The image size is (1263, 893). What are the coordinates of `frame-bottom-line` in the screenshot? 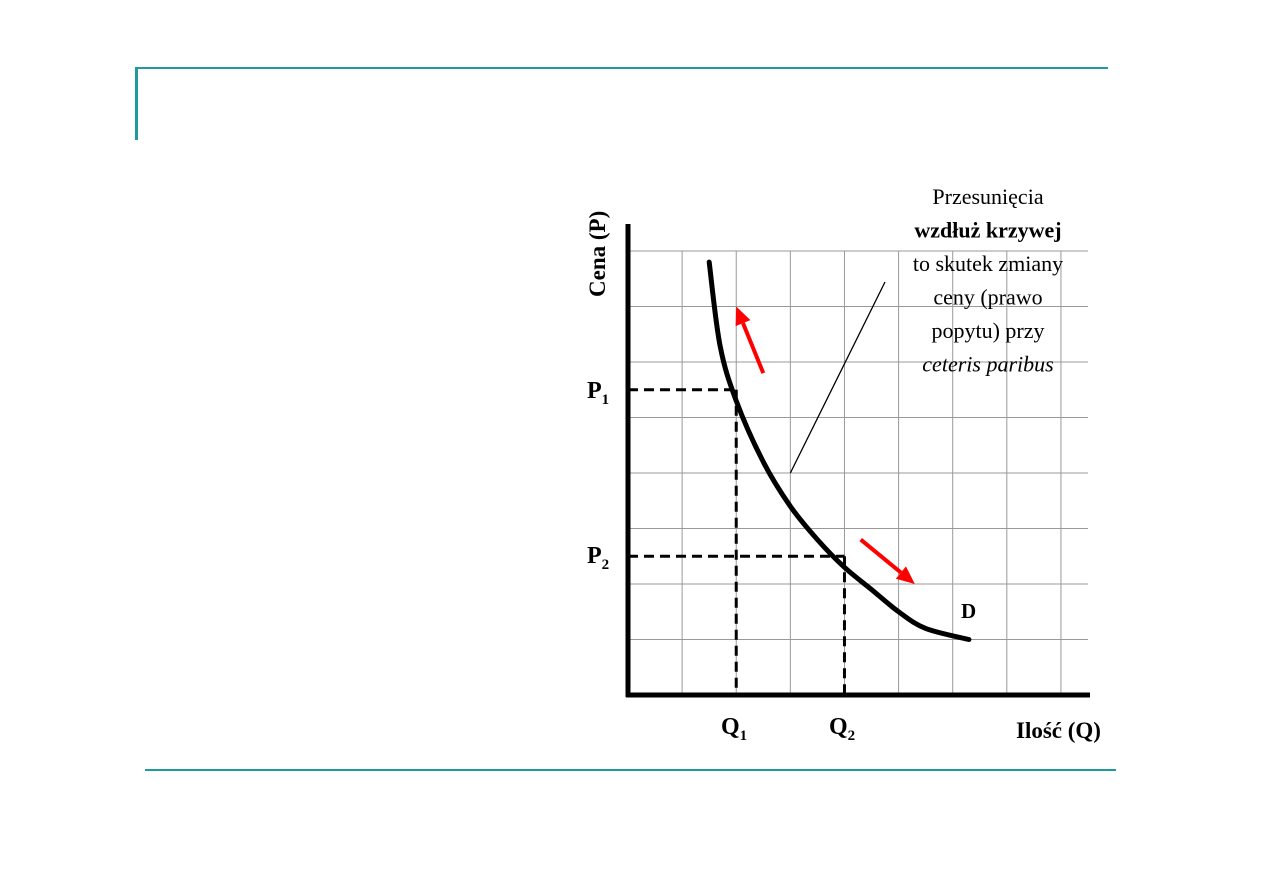 It's located at (630, 770).